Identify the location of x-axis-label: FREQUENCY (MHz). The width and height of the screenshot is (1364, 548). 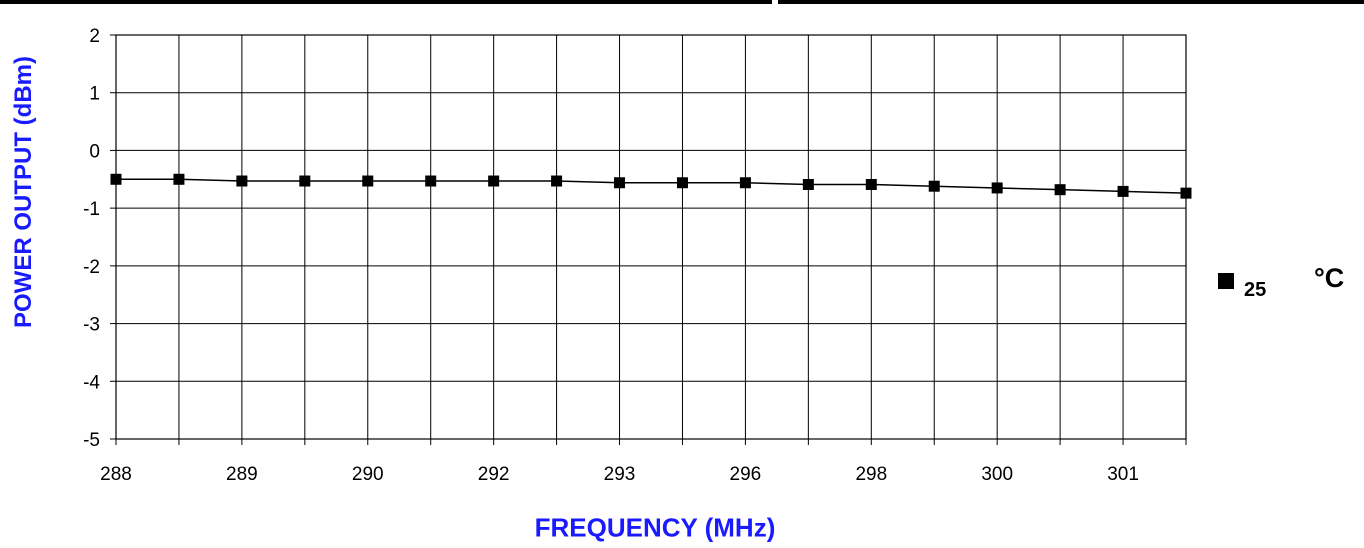
(655, 527).